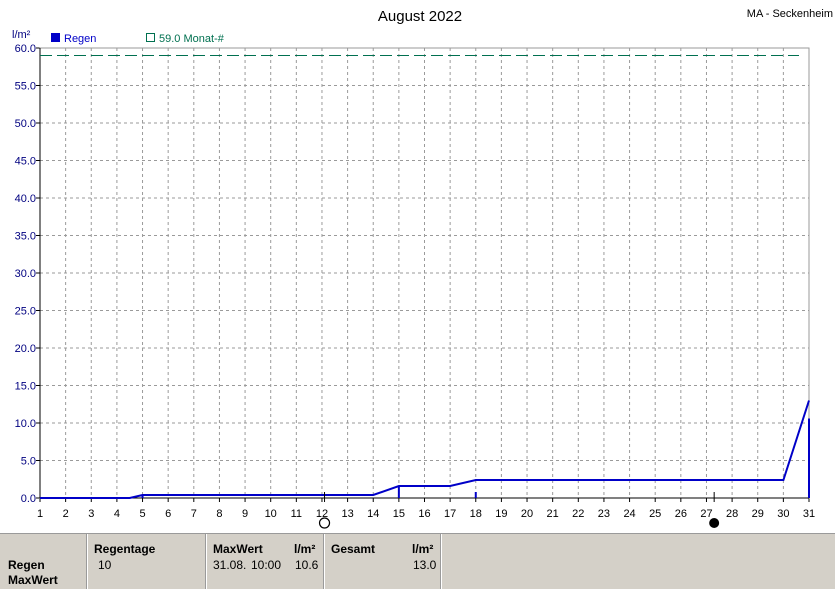 The height and width of the screenshot is (589, 835). I want to click on x-tick-label: 28, so click(732, 514).